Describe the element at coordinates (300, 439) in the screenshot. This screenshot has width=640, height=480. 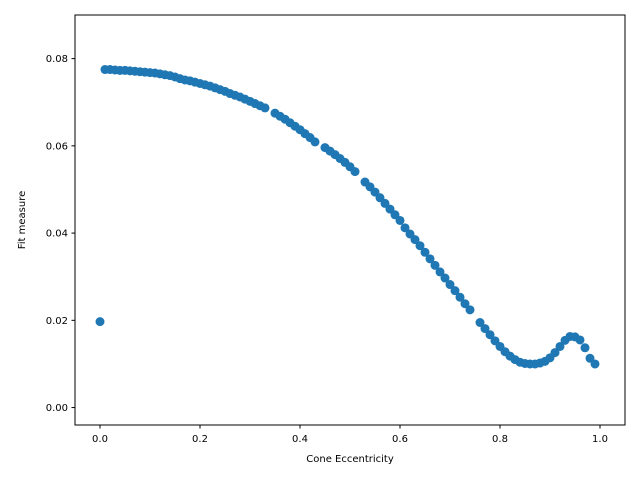
I see `x-tick-label: 0.4` at that location.